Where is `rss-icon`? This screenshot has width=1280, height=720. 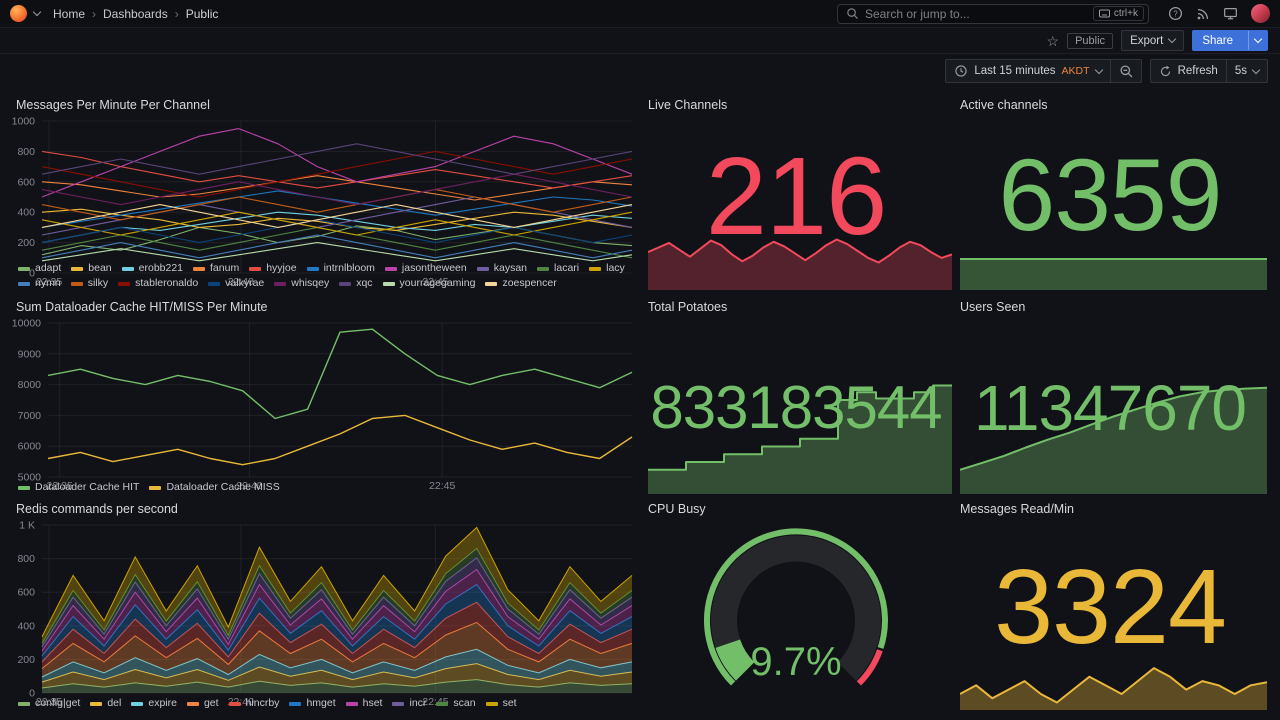 rss-icon is located at coordinates (1203, 14).